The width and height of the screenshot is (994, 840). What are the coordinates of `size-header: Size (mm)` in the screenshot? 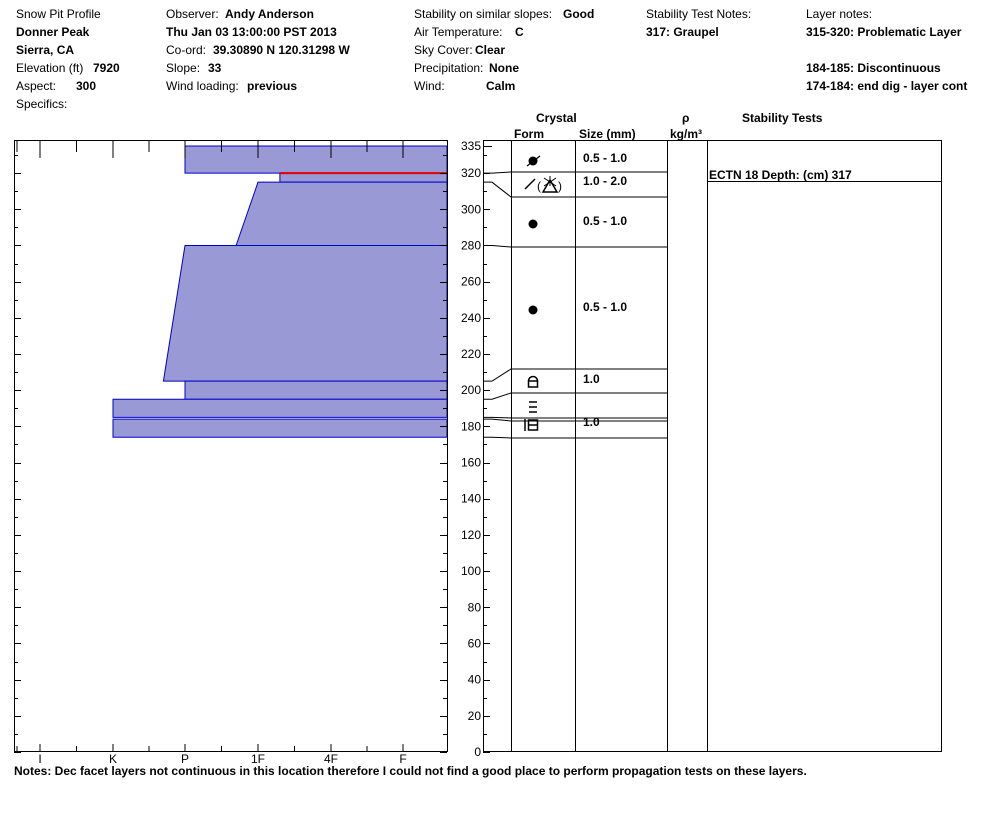 It's located at (607, 134).